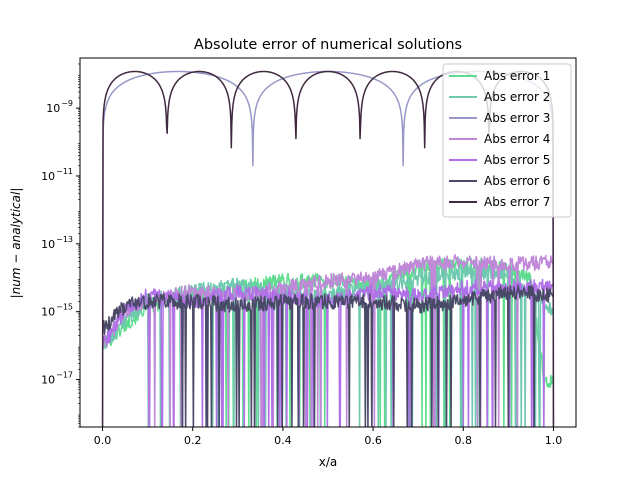 The height and width of the screenshot is (480, 640). What do you see at coordinates (64, 375) in the screenshot?
I see `y-tick-exponent: −17` at bounding box center [64, 375].